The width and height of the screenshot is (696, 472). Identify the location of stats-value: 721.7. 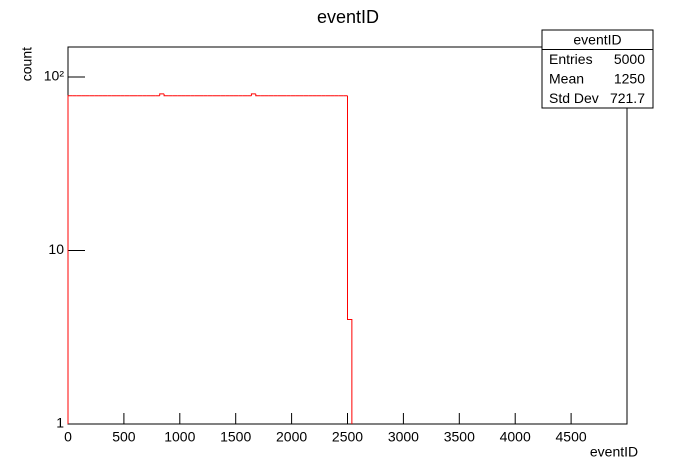
(627, 98).